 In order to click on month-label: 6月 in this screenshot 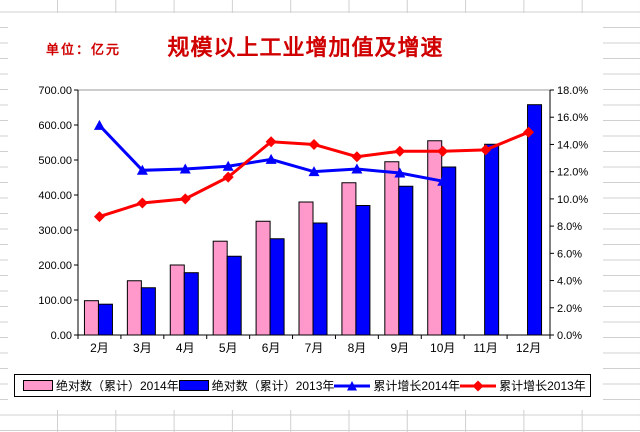, I will do `click(271, 348)`.